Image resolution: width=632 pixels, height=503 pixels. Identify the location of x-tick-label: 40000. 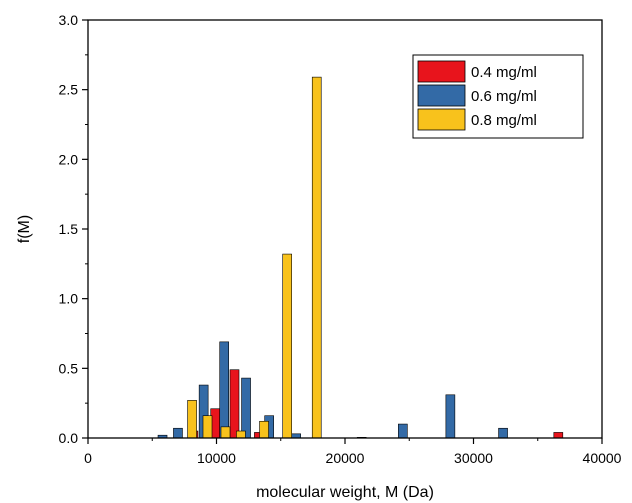
(602, 458).